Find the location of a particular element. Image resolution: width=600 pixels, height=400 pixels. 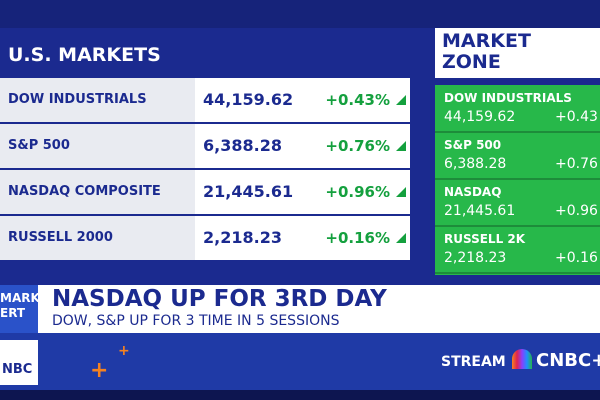

banner is located at coordinates (319, 309).